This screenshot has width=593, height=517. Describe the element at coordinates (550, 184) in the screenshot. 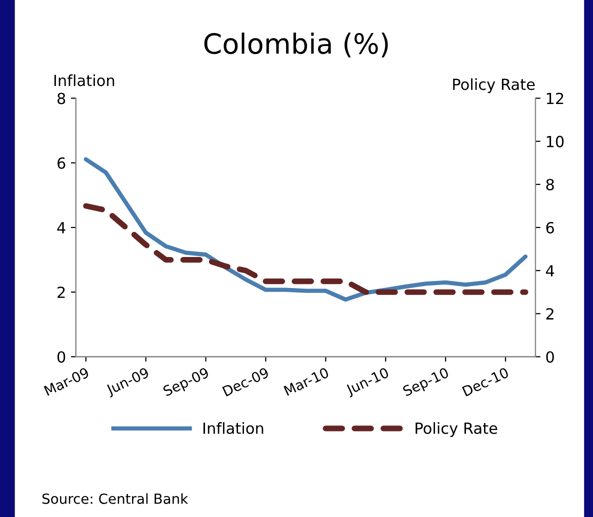

I see `y2-tick-label: 8` at that location.